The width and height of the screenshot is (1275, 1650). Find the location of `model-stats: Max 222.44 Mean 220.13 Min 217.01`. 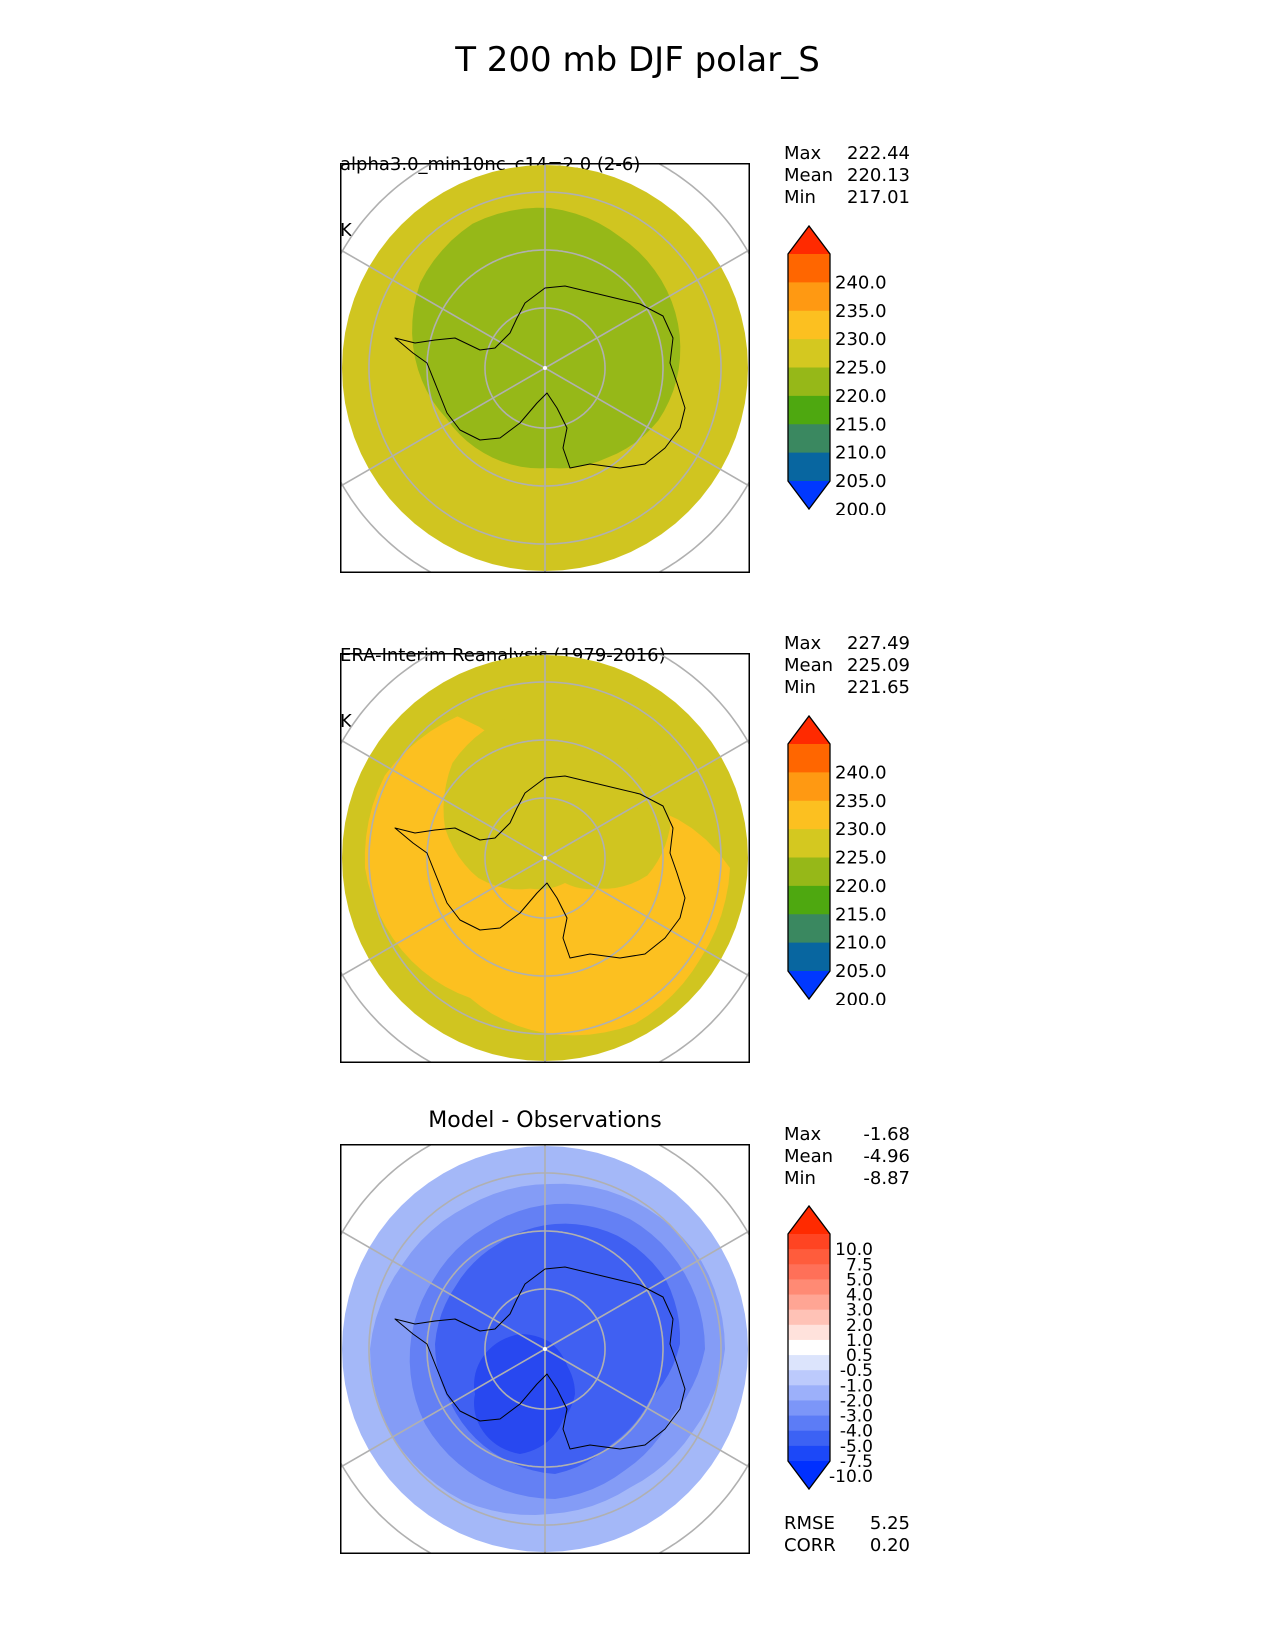

model-stats: Max 222.44 Mean 220.13 Min 217.01 is located at coordinates (847, 176).